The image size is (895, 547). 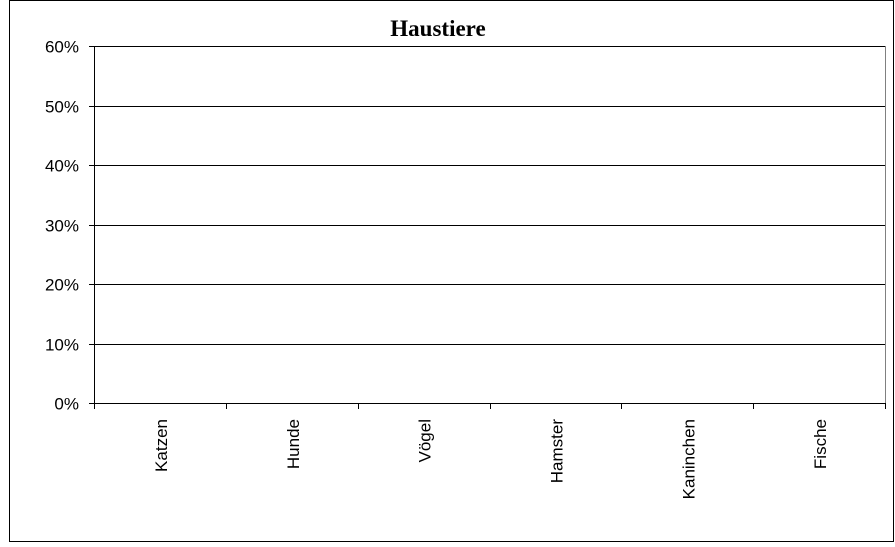 What do you see at coordinates (66, 404) in the screenshot?
I see `y-tick-label: 0%` at bounding box center [66, 404].